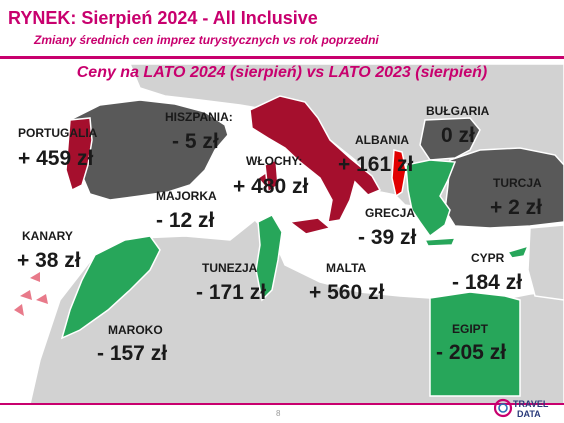  What do you see at coordinates (471, 352) in the screenshot?
I see `price-egipt: - 205 zł` at bounding box center [471, 352].